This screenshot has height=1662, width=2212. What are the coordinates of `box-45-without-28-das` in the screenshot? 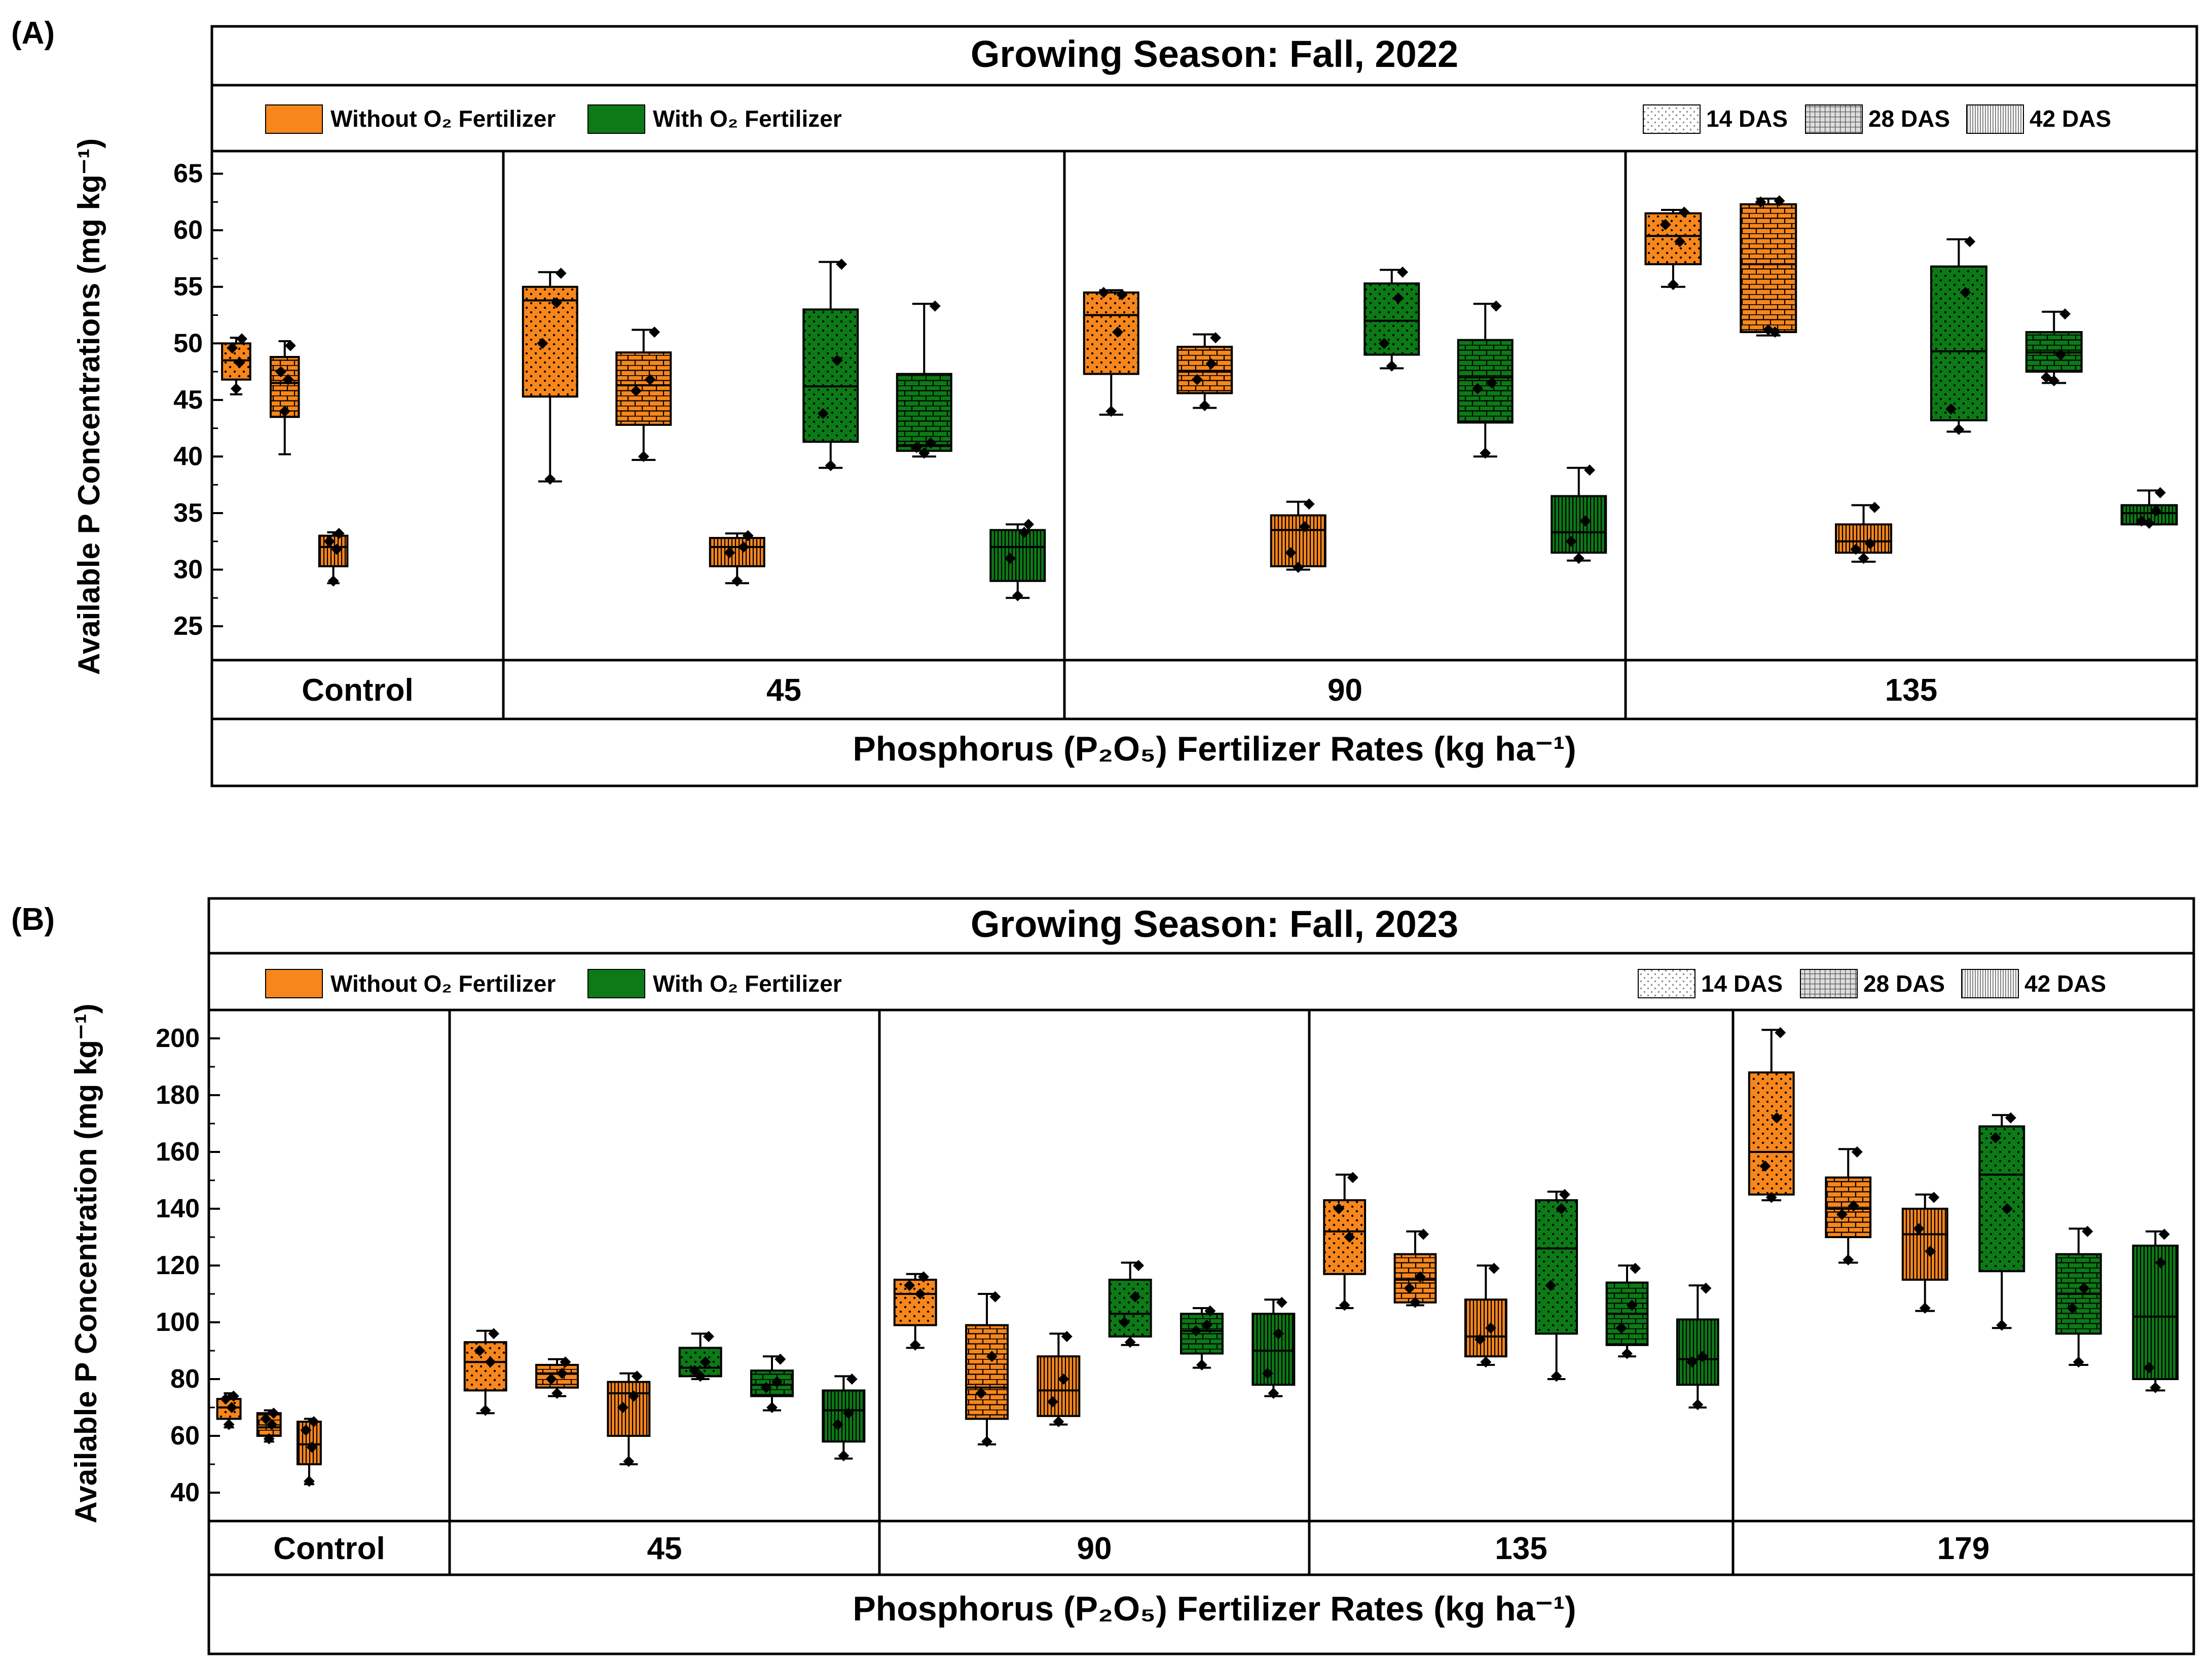 It's located at (643, 394).